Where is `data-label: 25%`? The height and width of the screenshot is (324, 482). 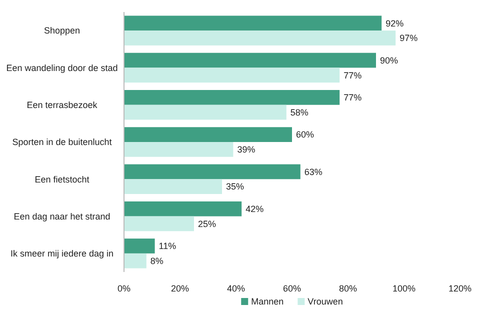 data-label: 25% is located at coordinates (207, 223).